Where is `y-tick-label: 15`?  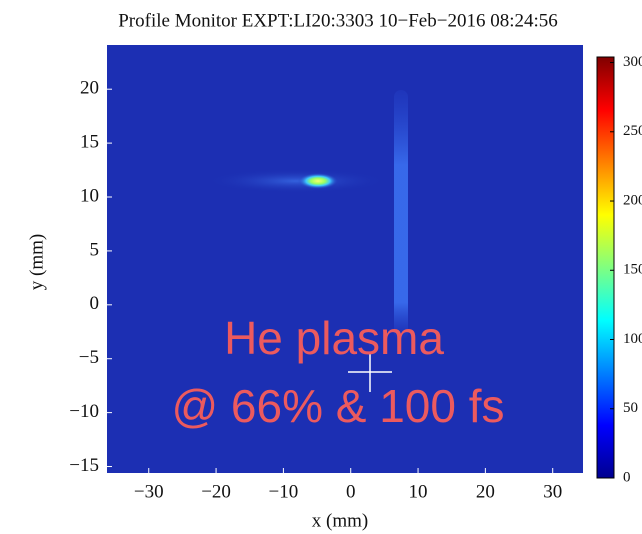
y-tick-label: 15 is located at coordinates (89, 141).